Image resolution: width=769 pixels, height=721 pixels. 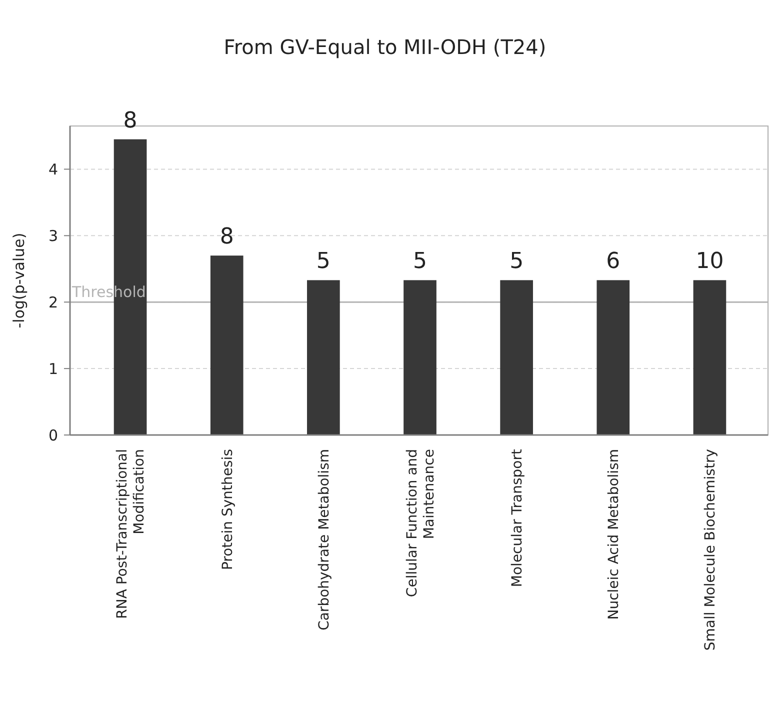 I want to click on x-tick-label: Carbohydrate Metabolism, so click(x=324, y=539).